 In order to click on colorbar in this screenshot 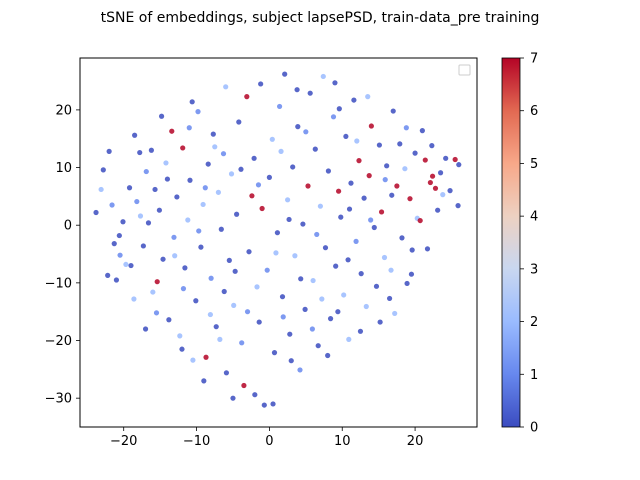, I will do `click(511, 242)`.